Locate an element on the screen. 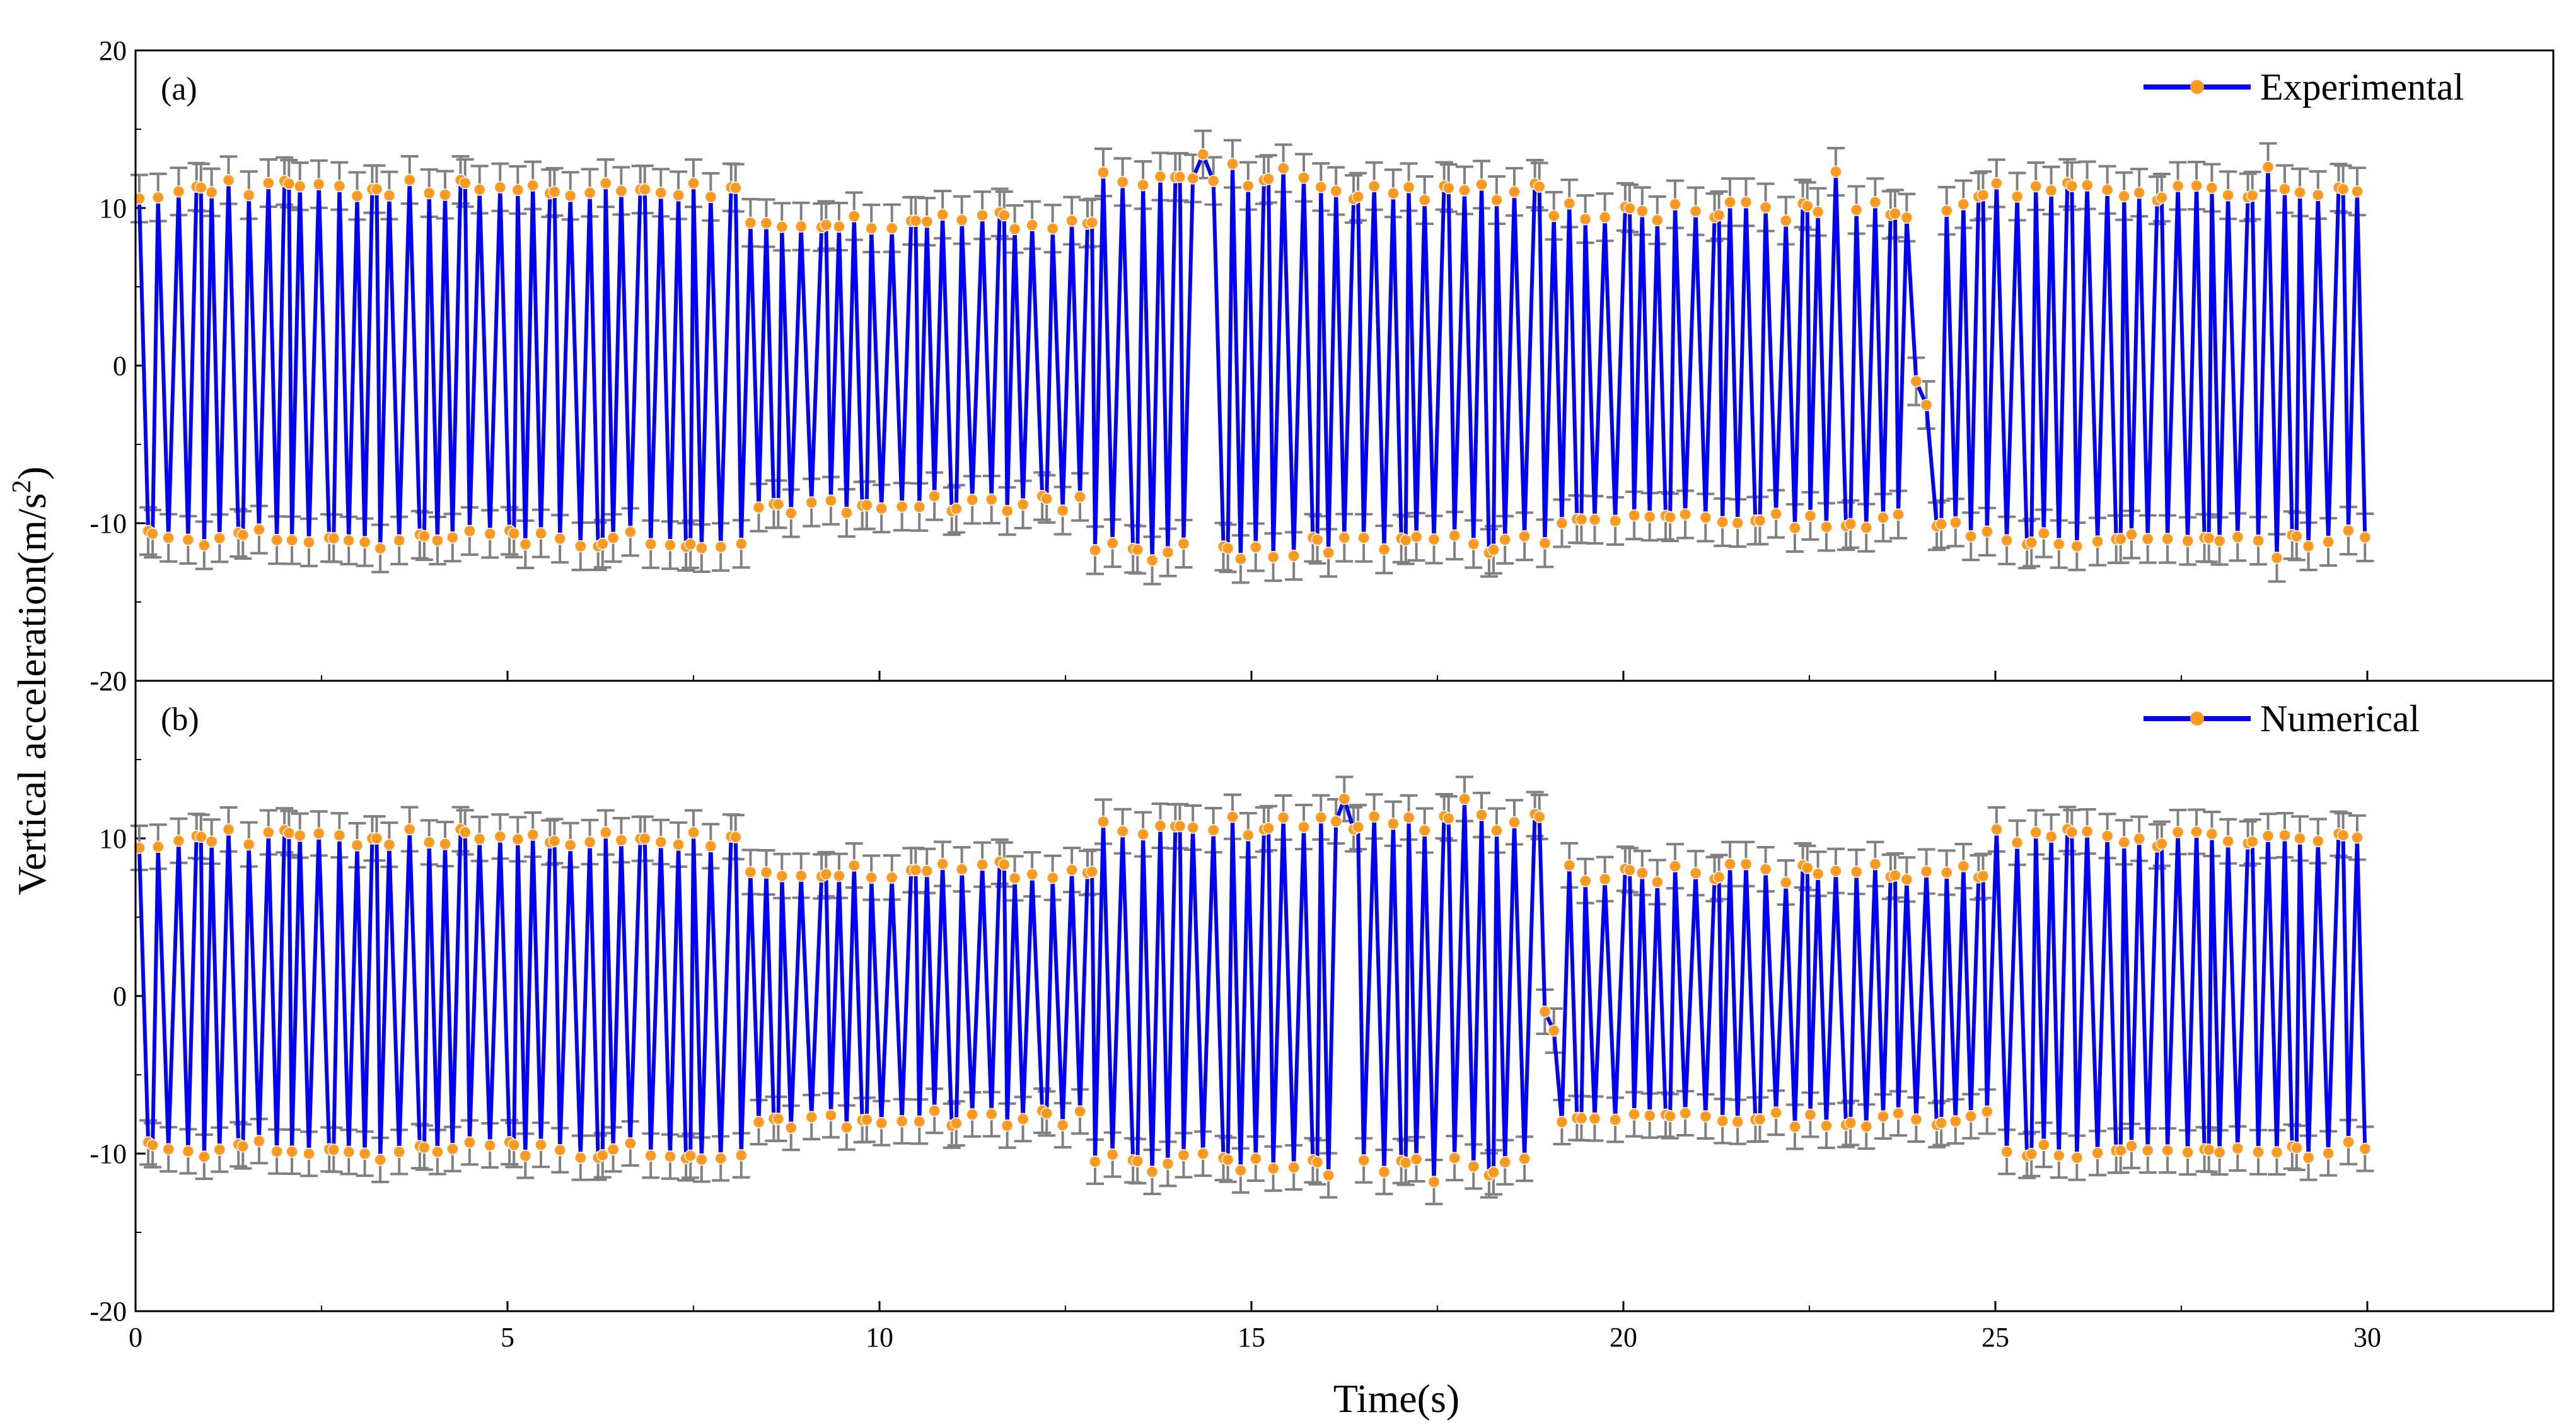 This screenshot has height=1424, width=2576. x-tick-label: 5 is located at coordinates (508, 1337).